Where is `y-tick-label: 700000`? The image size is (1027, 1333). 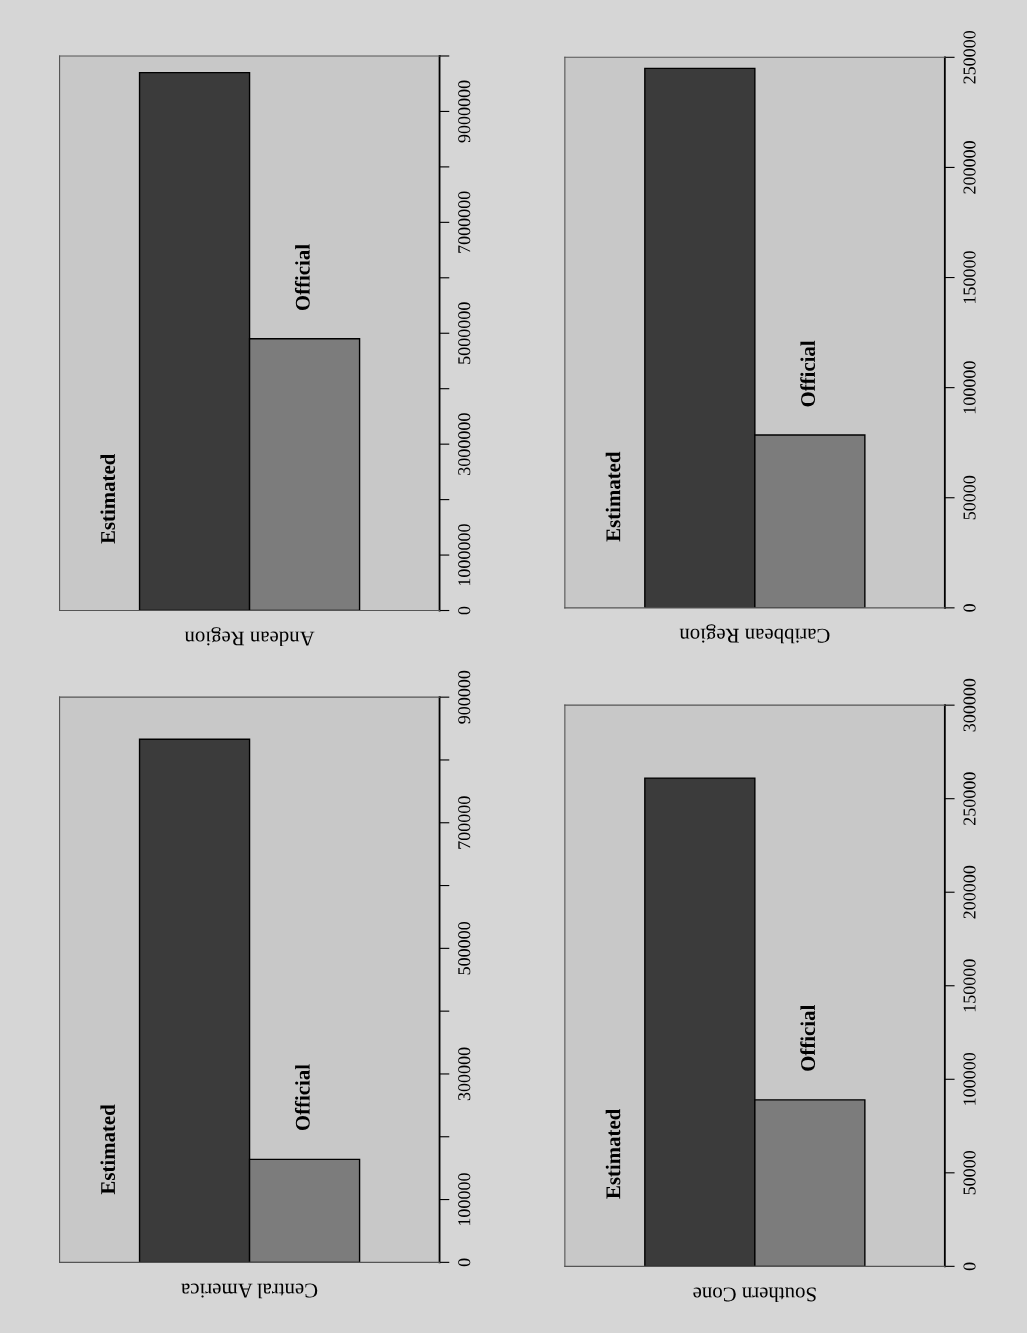 y-tick-label: 700000 is located at coordinates (464, 822).